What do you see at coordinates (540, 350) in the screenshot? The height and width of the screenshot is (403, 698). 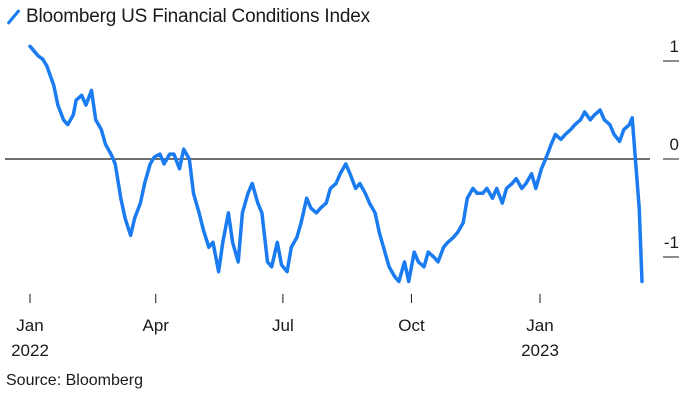 I see `x-tick-year-label: 2023` at bounding box center [540, 350].